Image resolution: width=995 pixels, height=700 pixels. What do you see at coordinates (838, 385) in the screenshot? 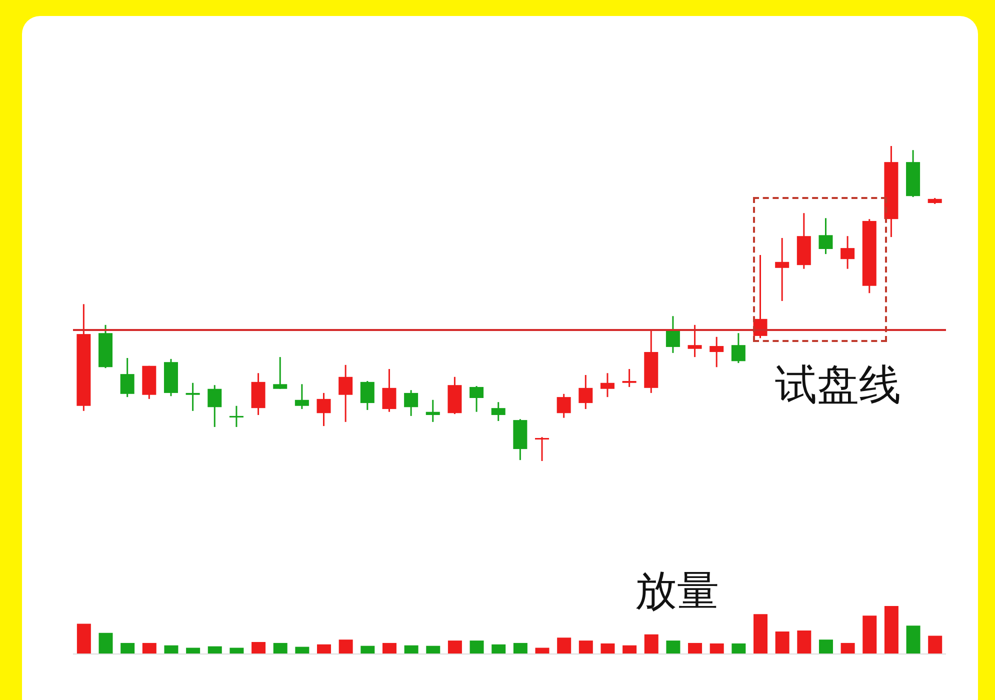
I see `annotation: 试盘线` at bounding box center [838, 385].